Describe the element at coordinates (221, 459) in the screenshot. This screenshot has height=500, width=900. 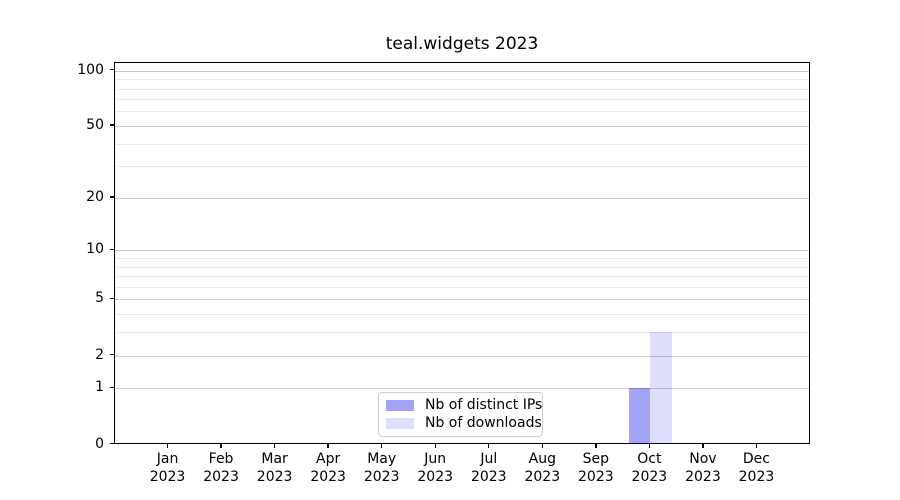
I see `x-tick-month: Feb` at that location.